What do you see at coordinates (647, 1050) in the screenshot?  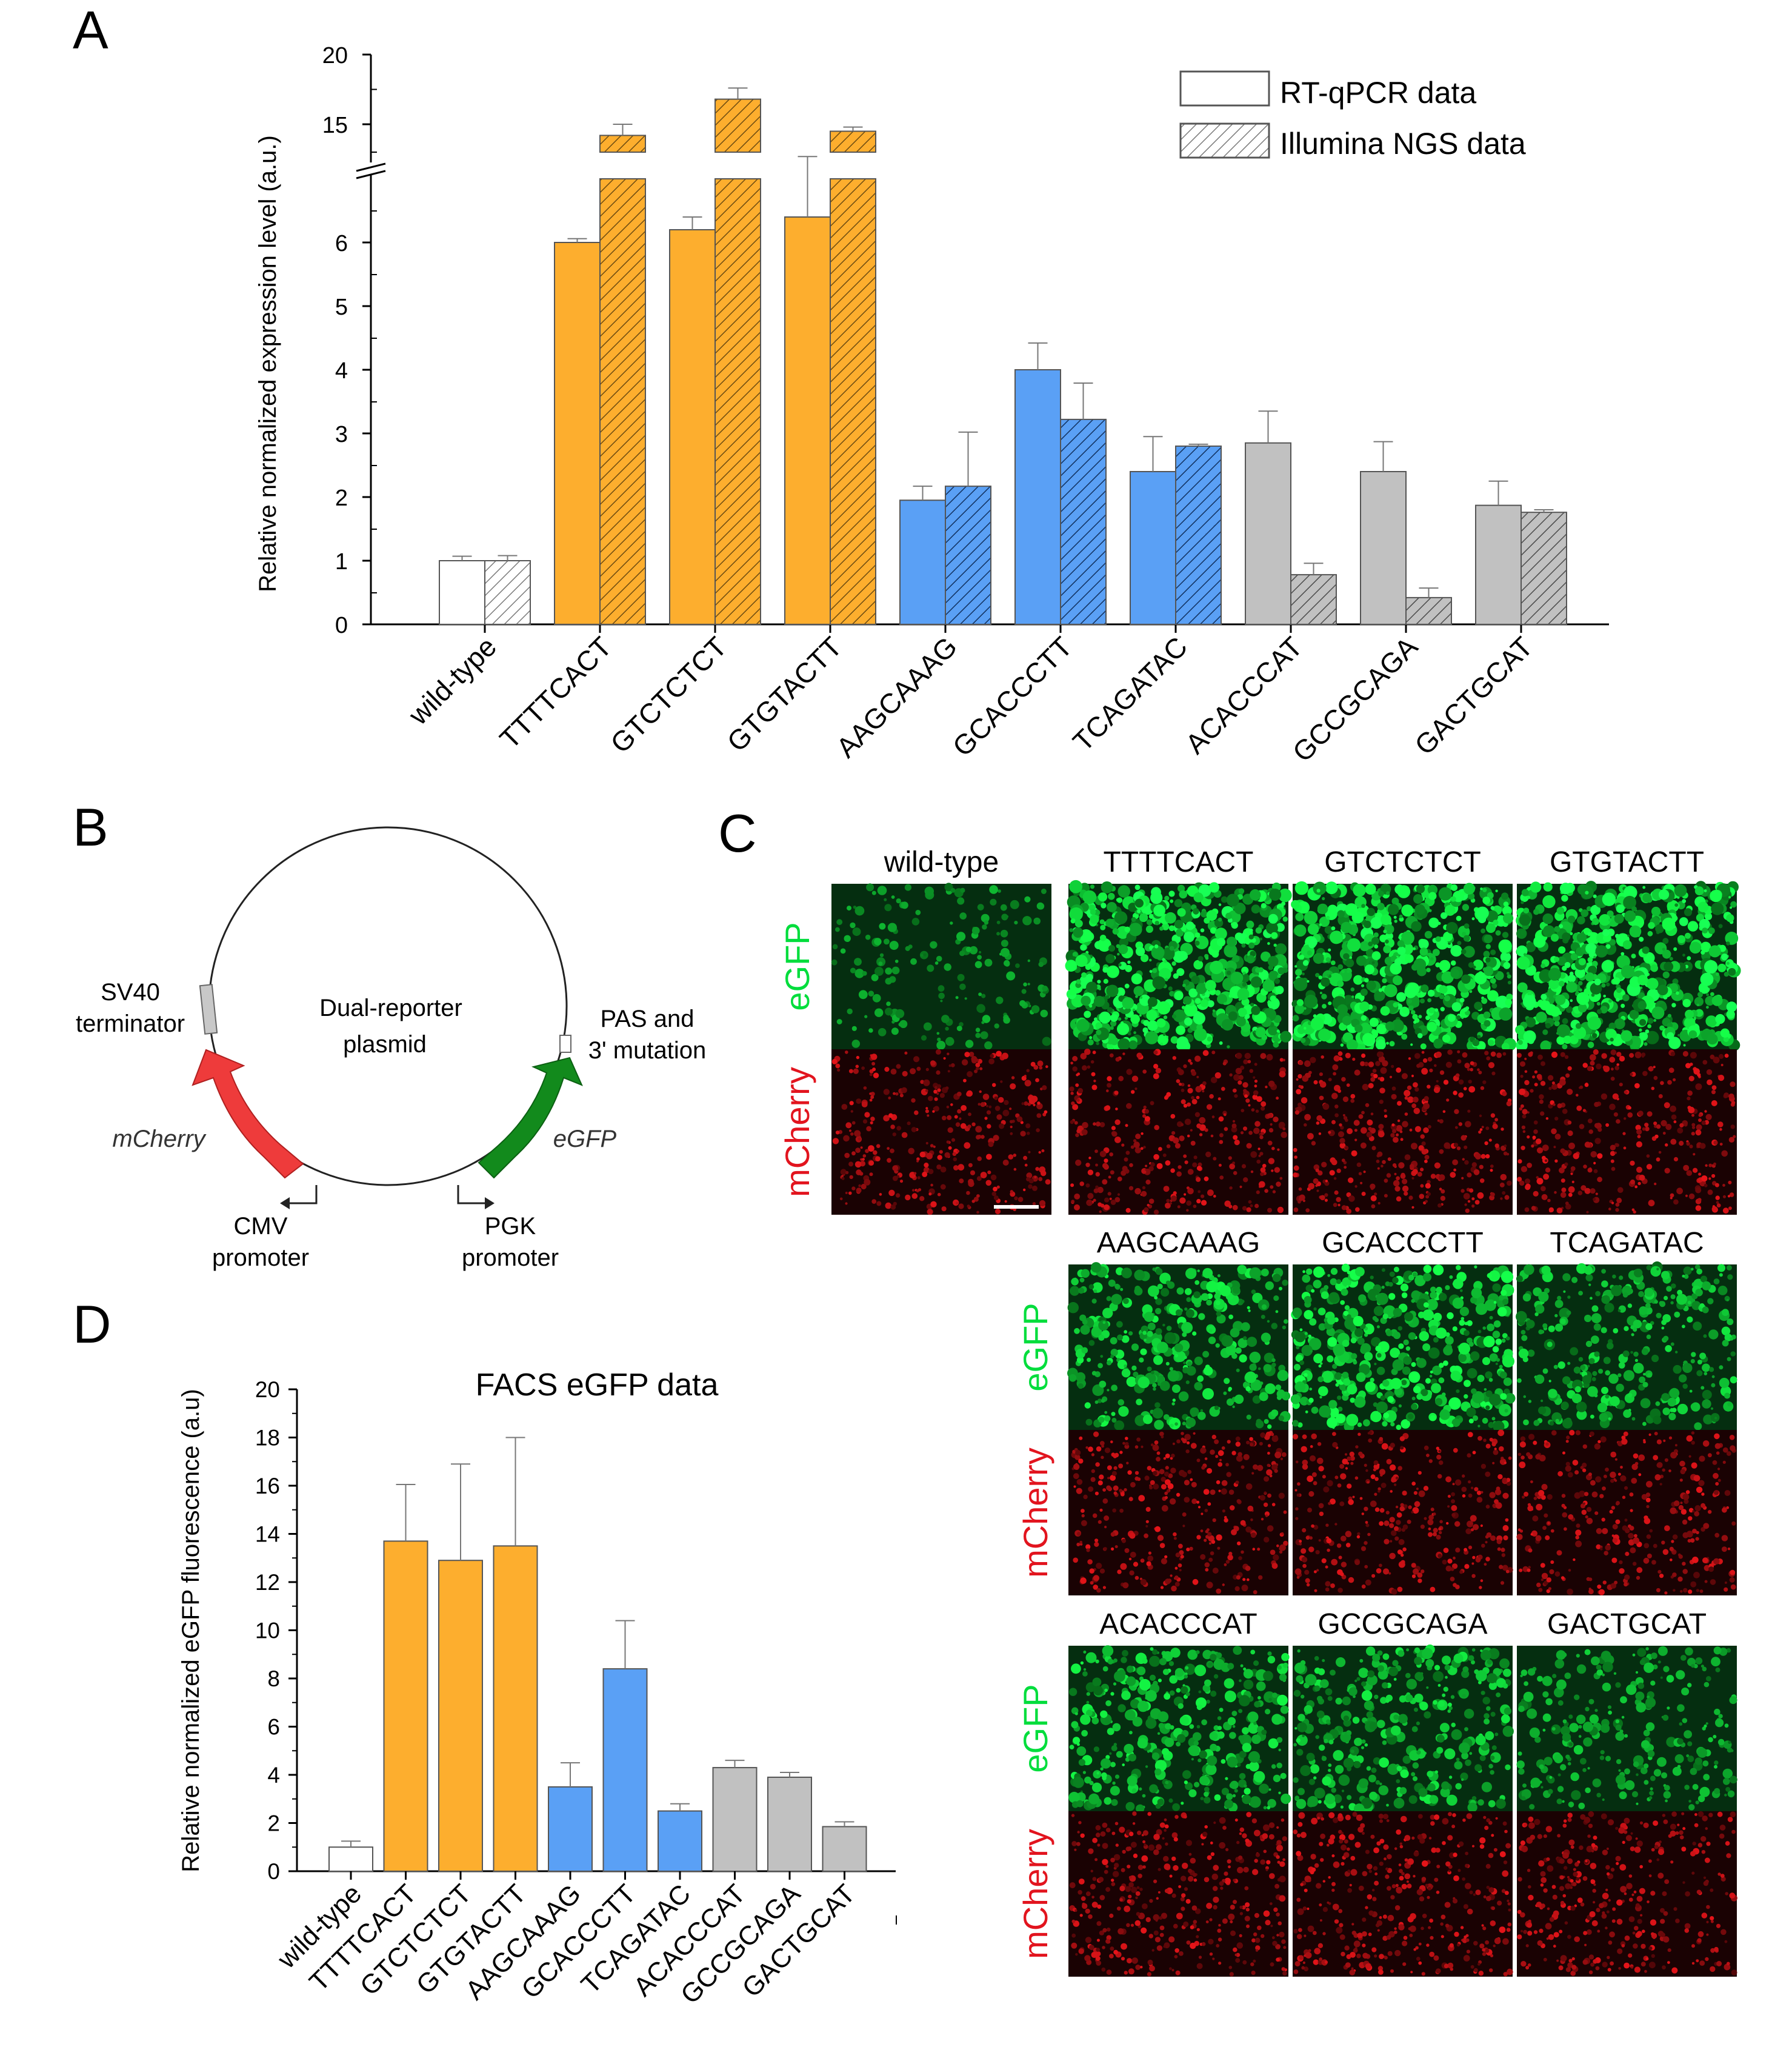 I see `pas-label-2: 3' mutation` at bounding box center [647, 1050].